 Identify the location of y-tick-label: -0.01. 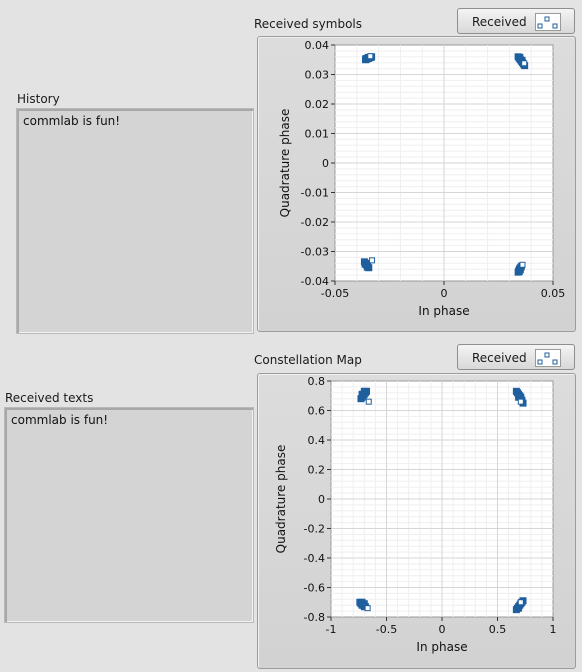
(315, 193).